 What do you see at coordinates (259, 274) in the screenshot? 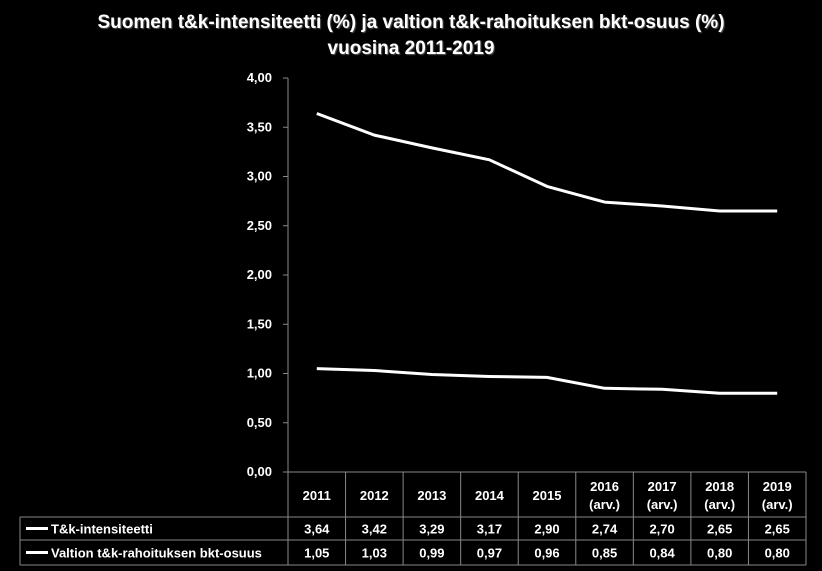
I see `y-tick-label: 2,00` at bounding box center [259, 274].